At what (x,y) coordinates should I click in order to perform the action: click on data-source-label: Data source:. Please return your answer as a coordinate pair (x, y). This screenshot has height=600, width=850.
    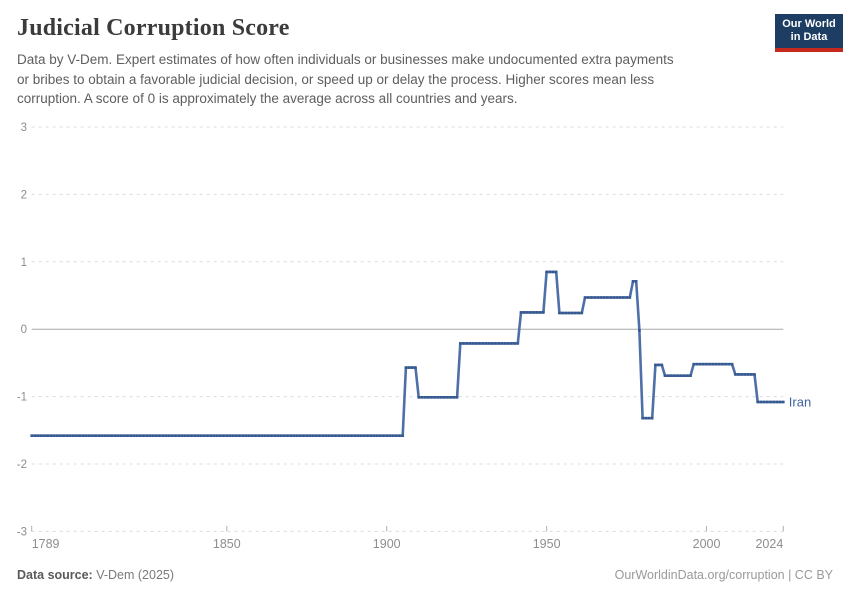
    Looking at the image, I should click on (55, 575).